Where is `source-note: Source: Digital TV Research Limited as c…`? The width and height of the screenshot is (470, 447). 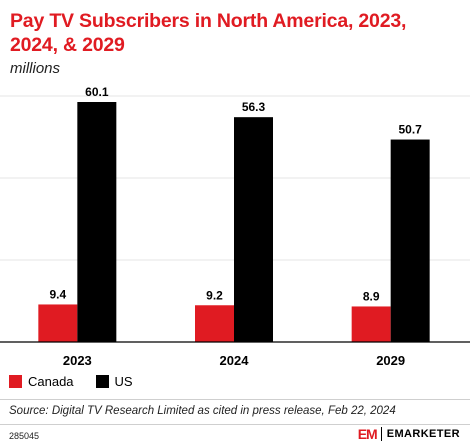
source-note: Source: Digital TV Research Limited as c… is located at coordinates (202, 411).